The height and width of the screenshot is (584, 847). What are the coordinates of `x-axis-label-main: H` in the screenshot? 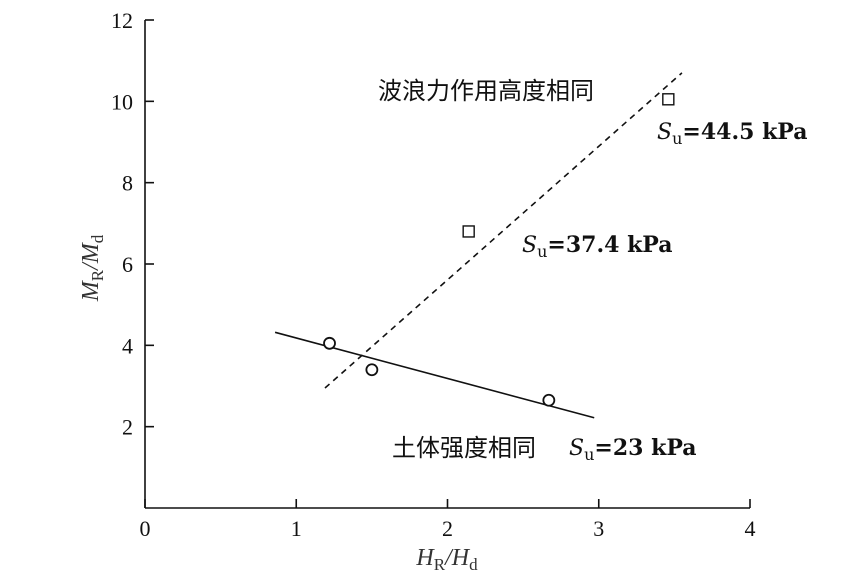 It's located at (425, 558).